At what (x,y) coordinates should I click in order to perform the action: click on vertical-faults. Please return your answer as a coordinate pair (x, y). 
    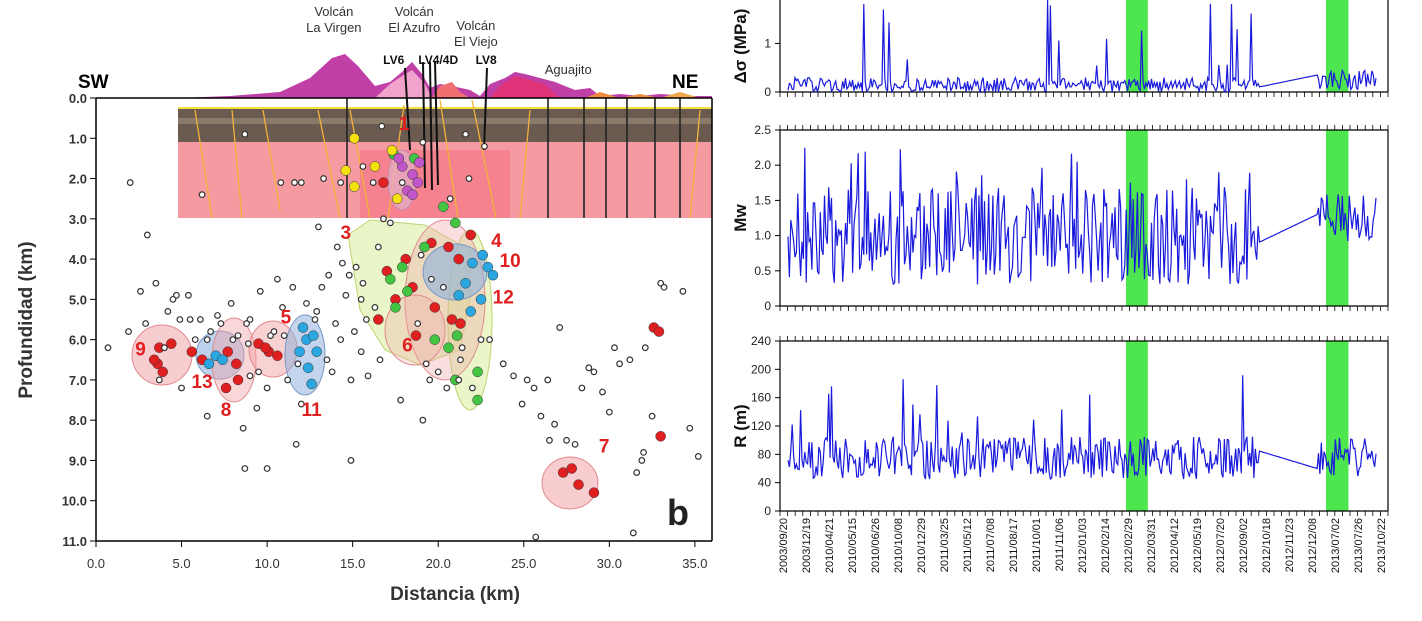
    Looking at the image, I should click on (513, 158).